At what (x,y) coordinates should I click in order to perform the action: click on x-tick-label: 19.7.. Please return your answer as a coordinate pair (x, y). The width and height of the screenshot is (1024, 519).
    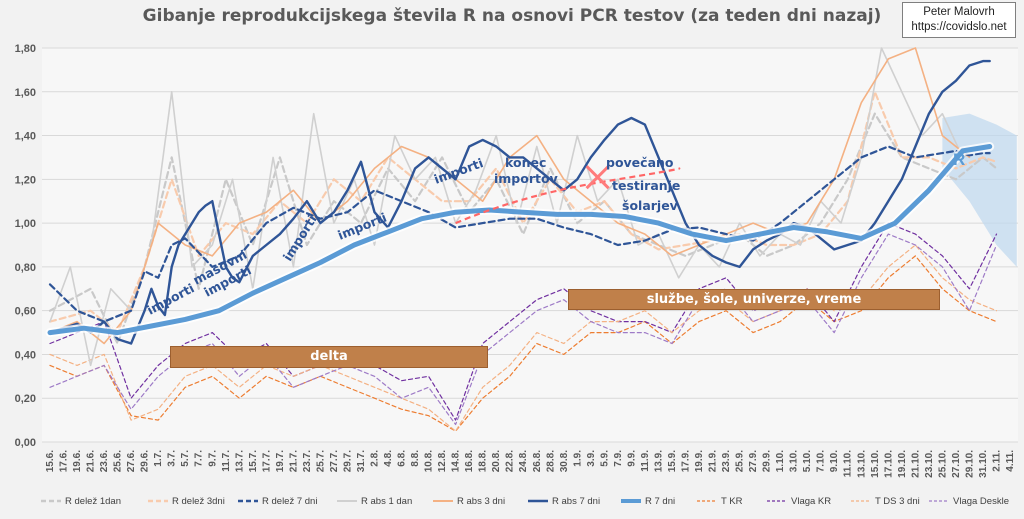
    Looking at the image, I should click on (280, 461).